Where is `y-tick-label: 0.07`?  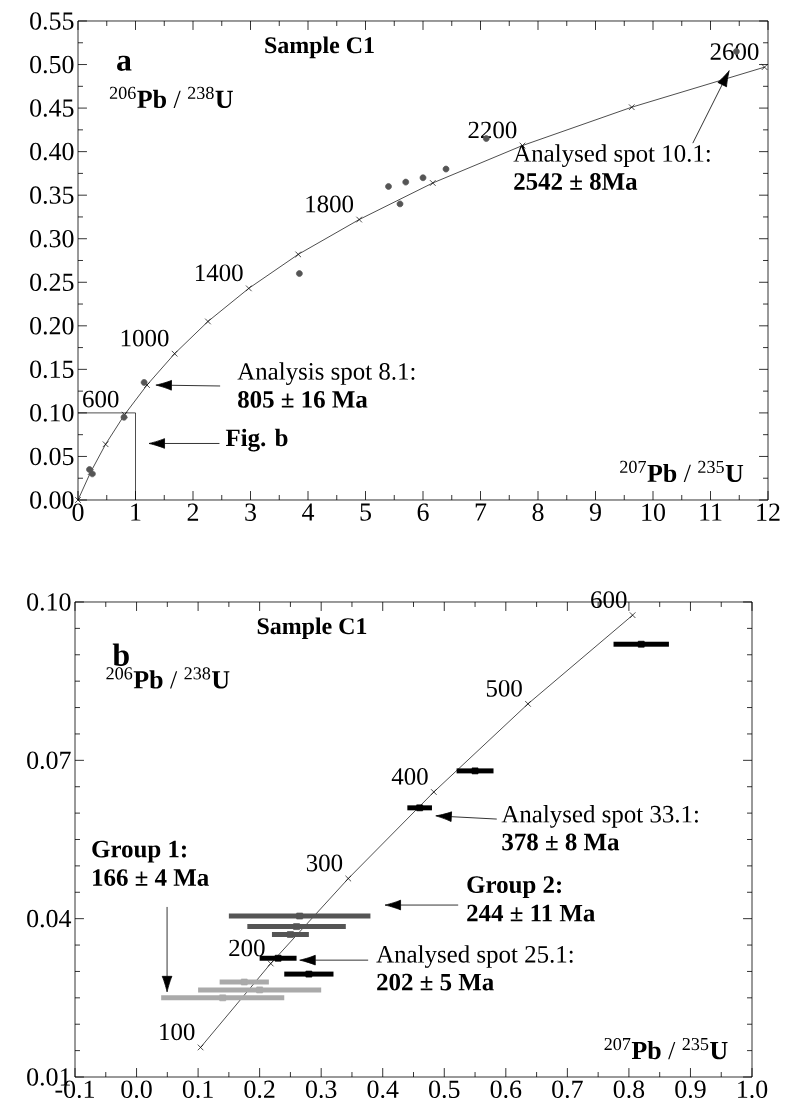
y-tick-label: 0.07 is located at coordinates (49, 760).